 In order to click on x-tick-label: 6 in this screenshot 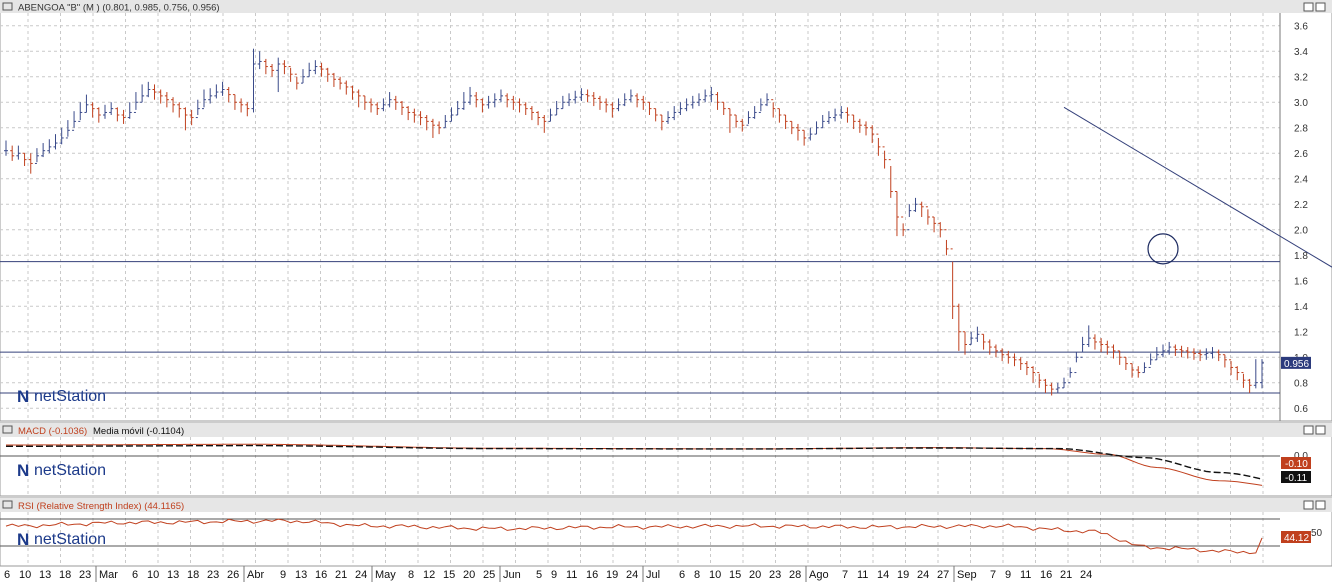, I will do `click(682, 575)`.